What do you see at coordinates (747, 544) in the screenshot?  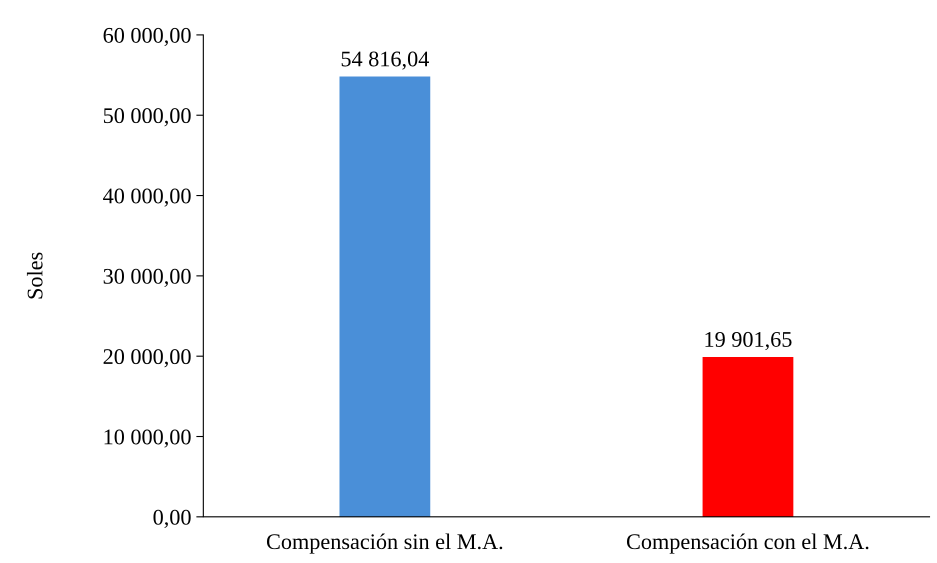 I see `x-tick-label: Compensación con el M.A.` at bounding box center [747, 544].